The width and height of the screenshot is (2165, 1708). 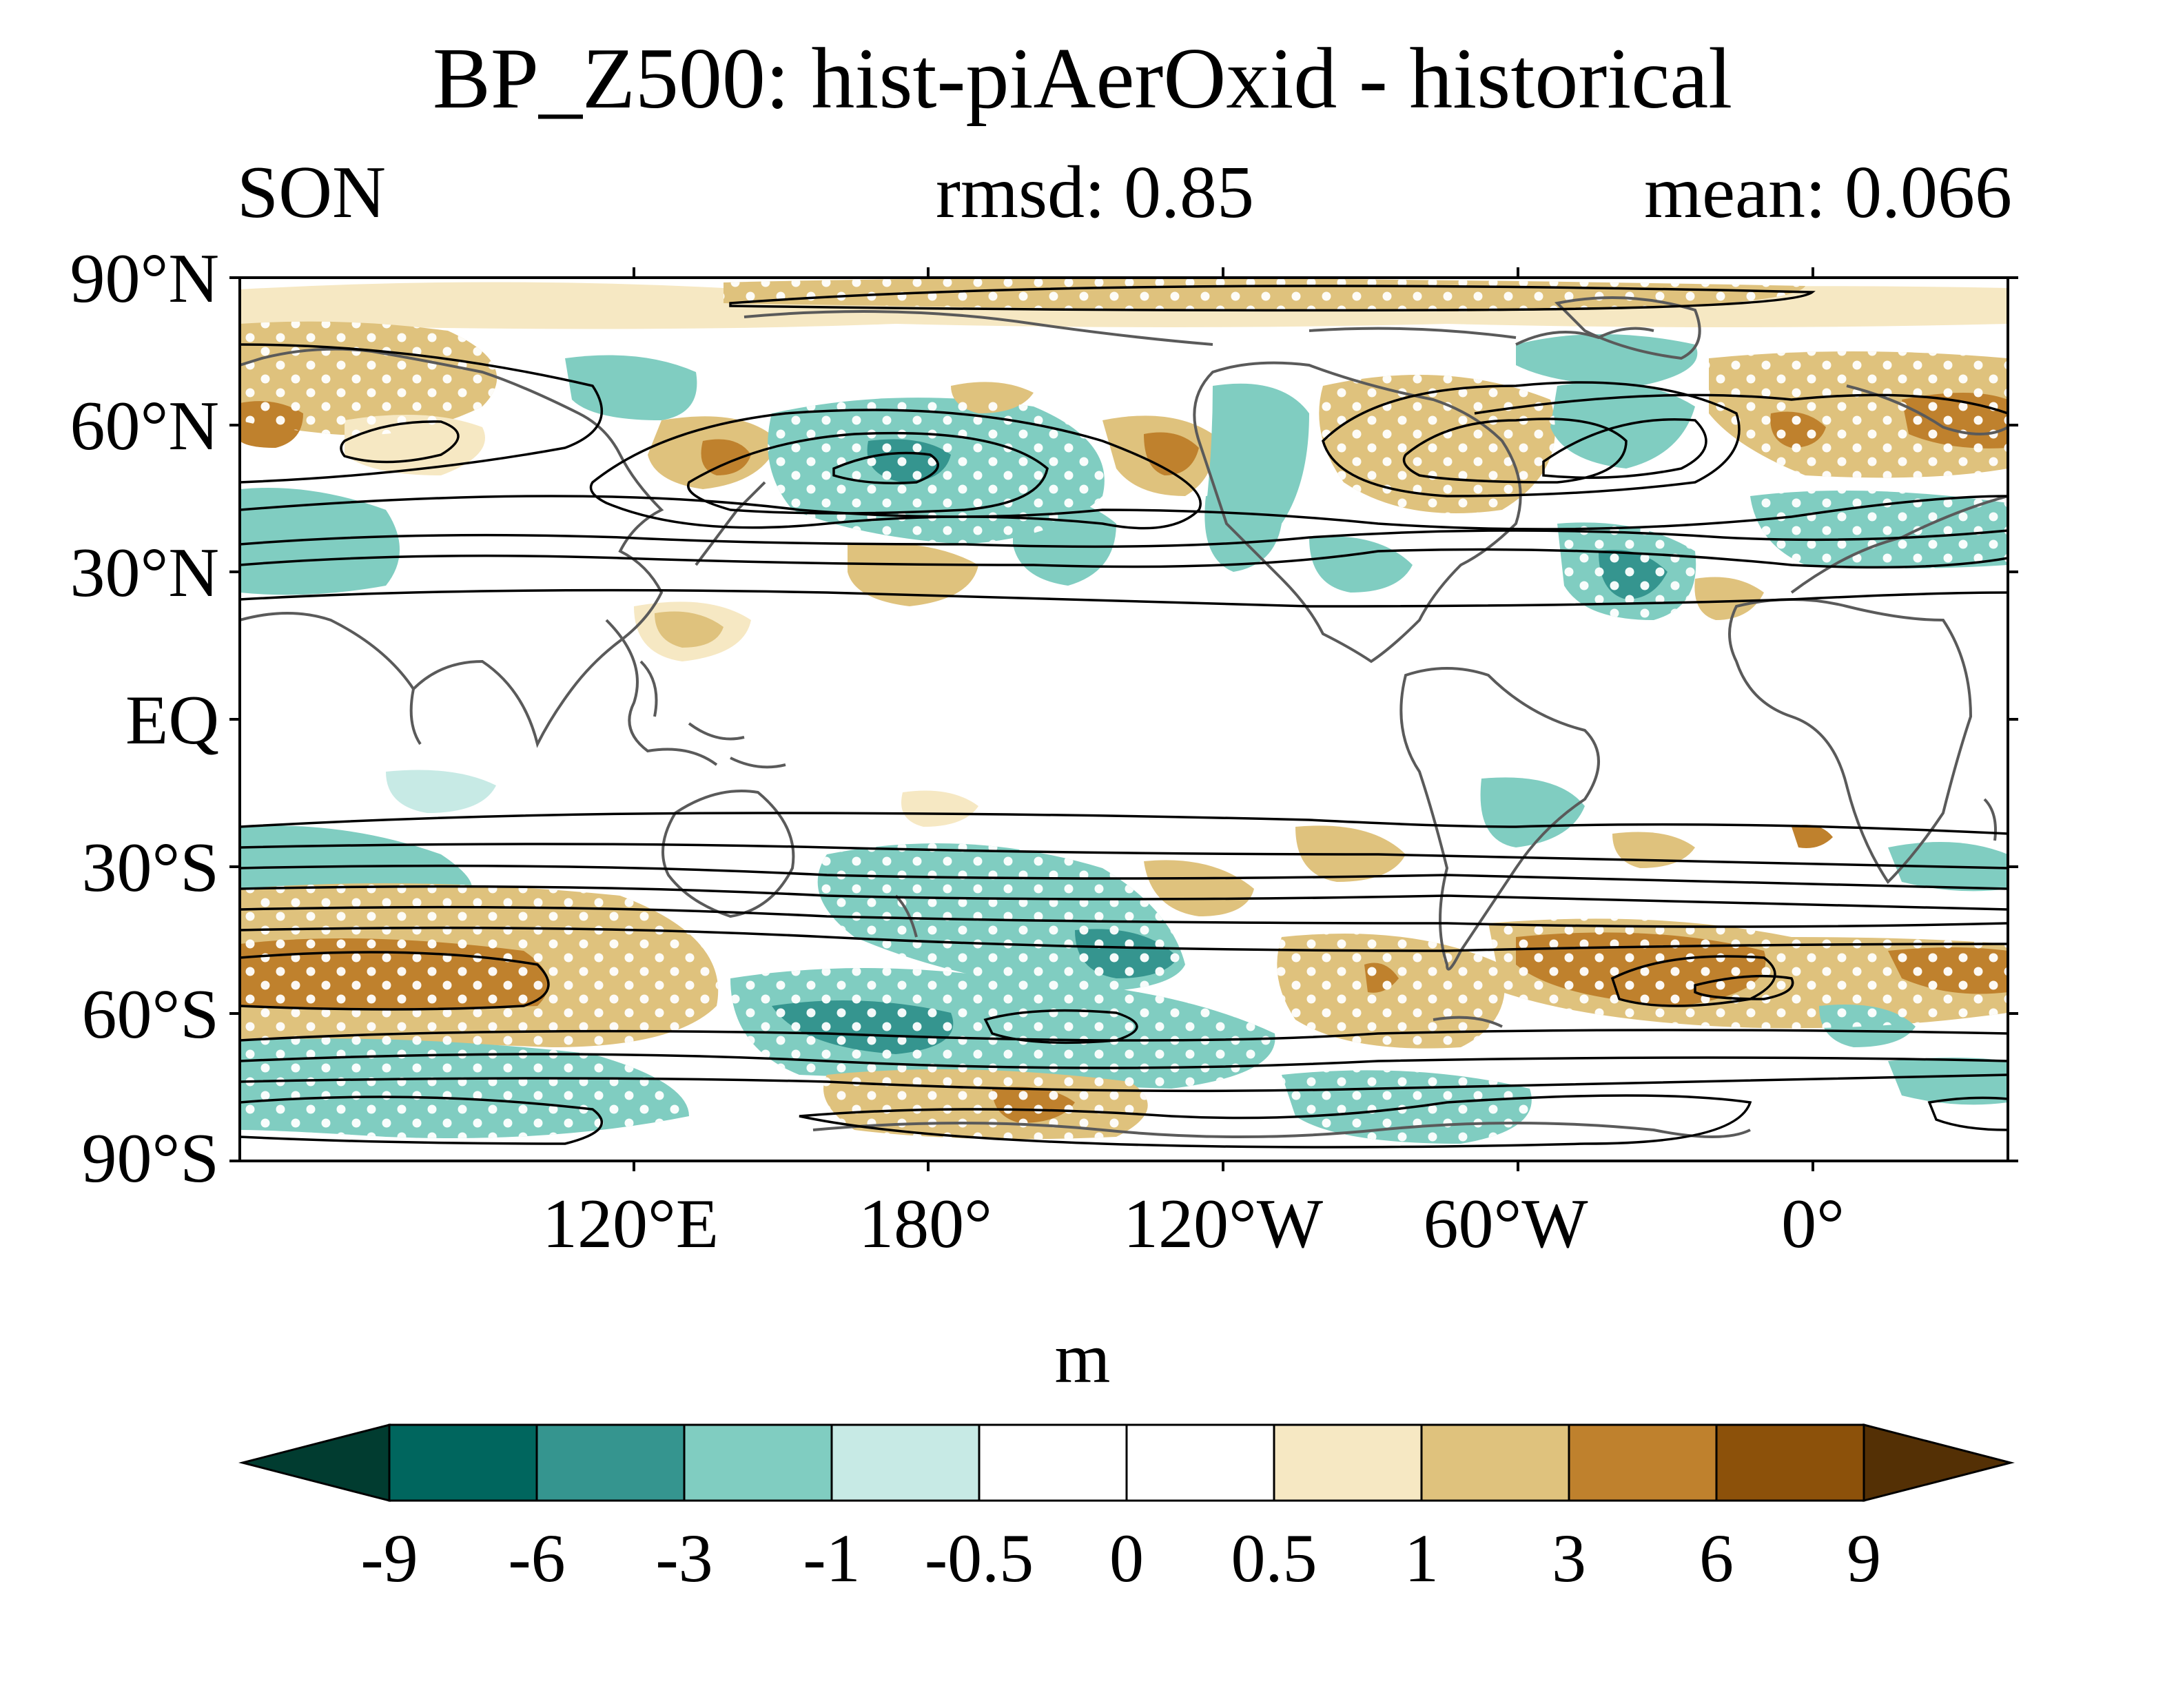 I want to click on colorbar-label: 0.5, so click(x=1274, y=1558).